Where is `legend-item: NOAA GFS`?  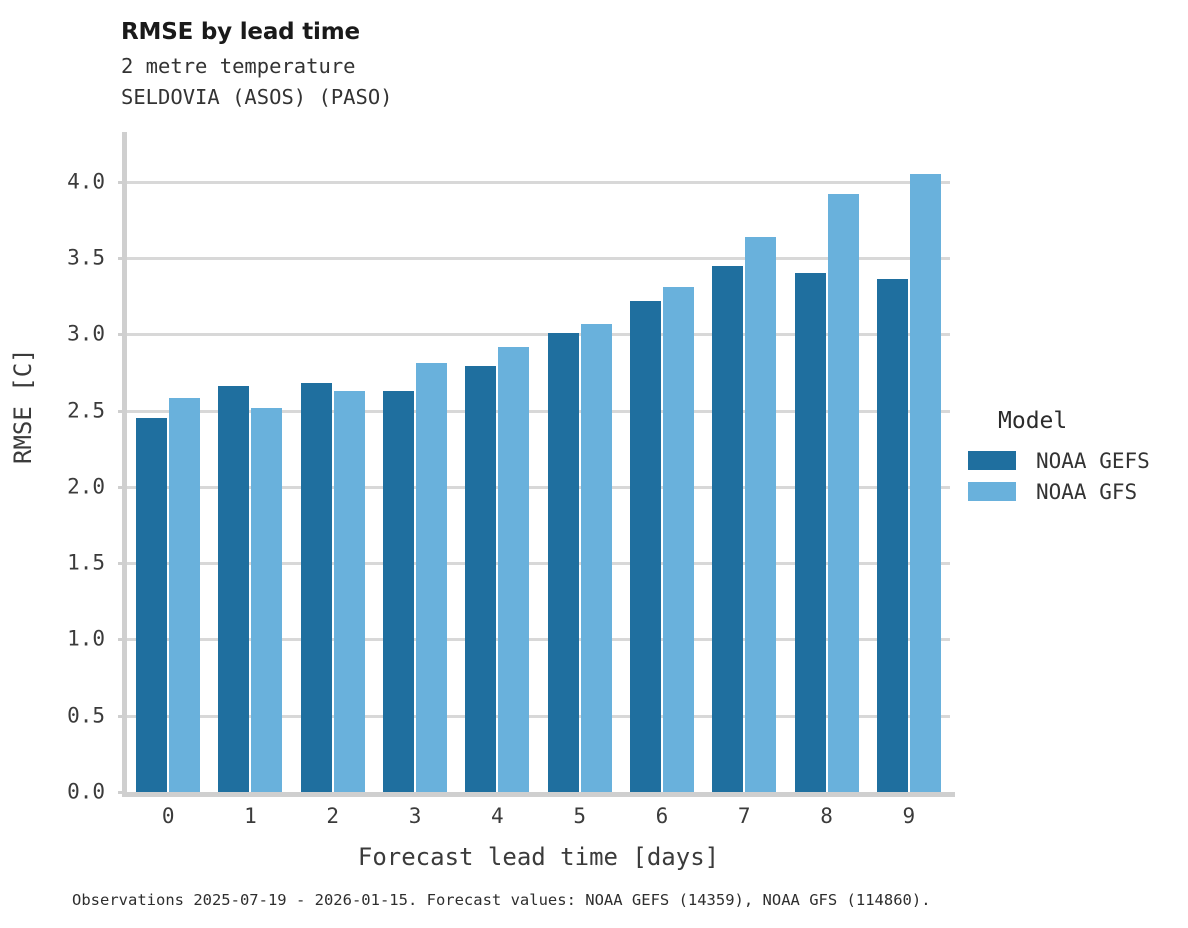
legend-item: NOAA GFS is located at coordinates (1075, 491).